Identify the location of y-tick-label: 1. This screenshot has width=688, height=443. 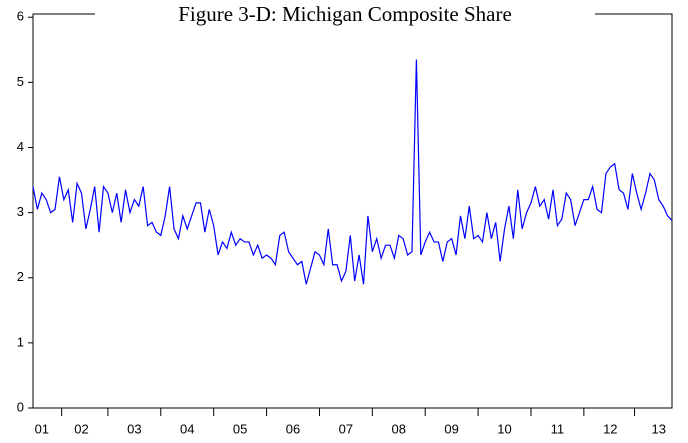
(20, 341).